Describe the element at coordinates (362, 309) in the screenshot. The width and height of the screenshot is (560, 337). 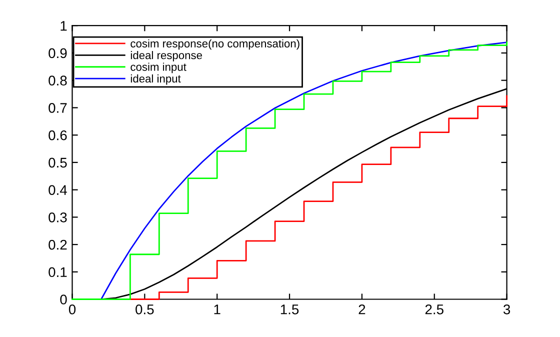
I see `x-tick-label: 2` at that location.